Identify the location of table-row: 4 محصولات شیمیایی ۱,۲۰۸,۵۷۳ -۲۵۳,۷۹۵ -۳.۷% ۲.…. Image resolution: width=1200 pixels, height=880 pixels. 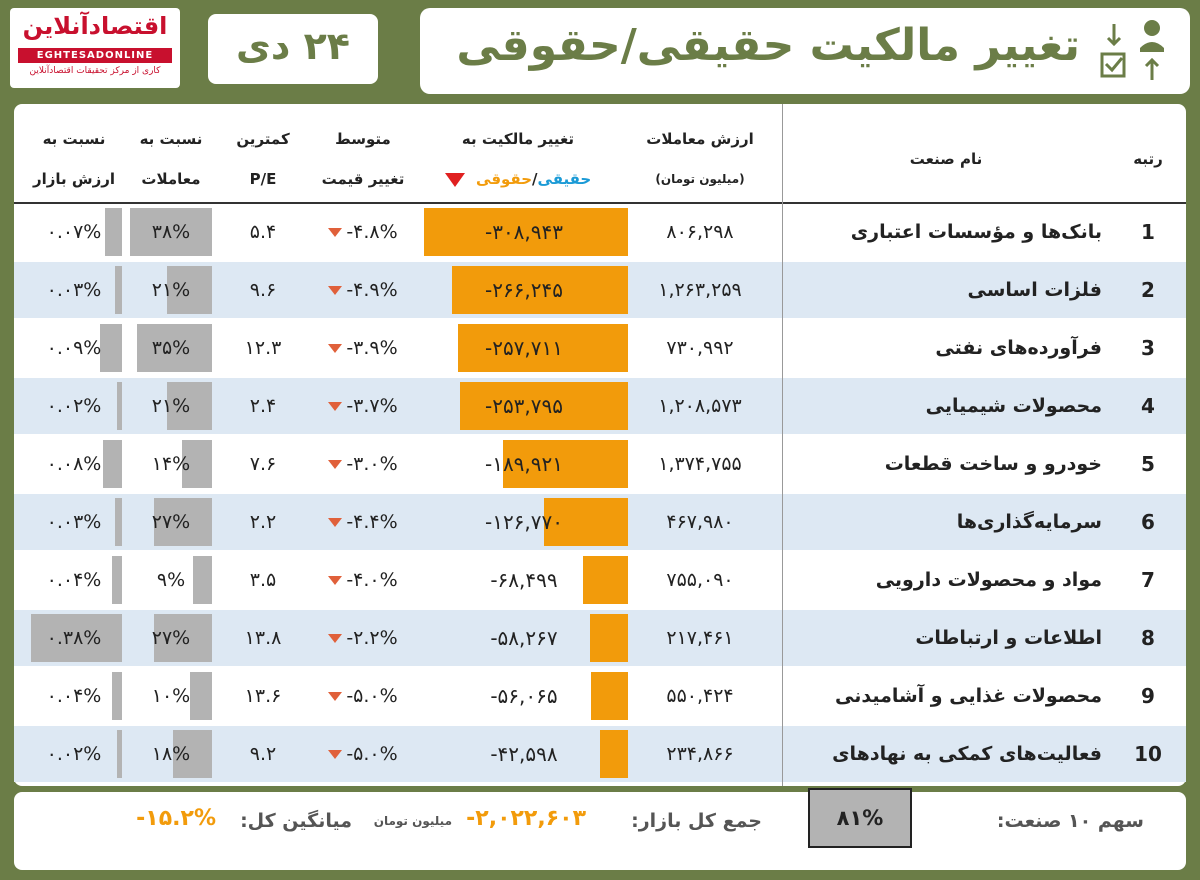
(600, 406).